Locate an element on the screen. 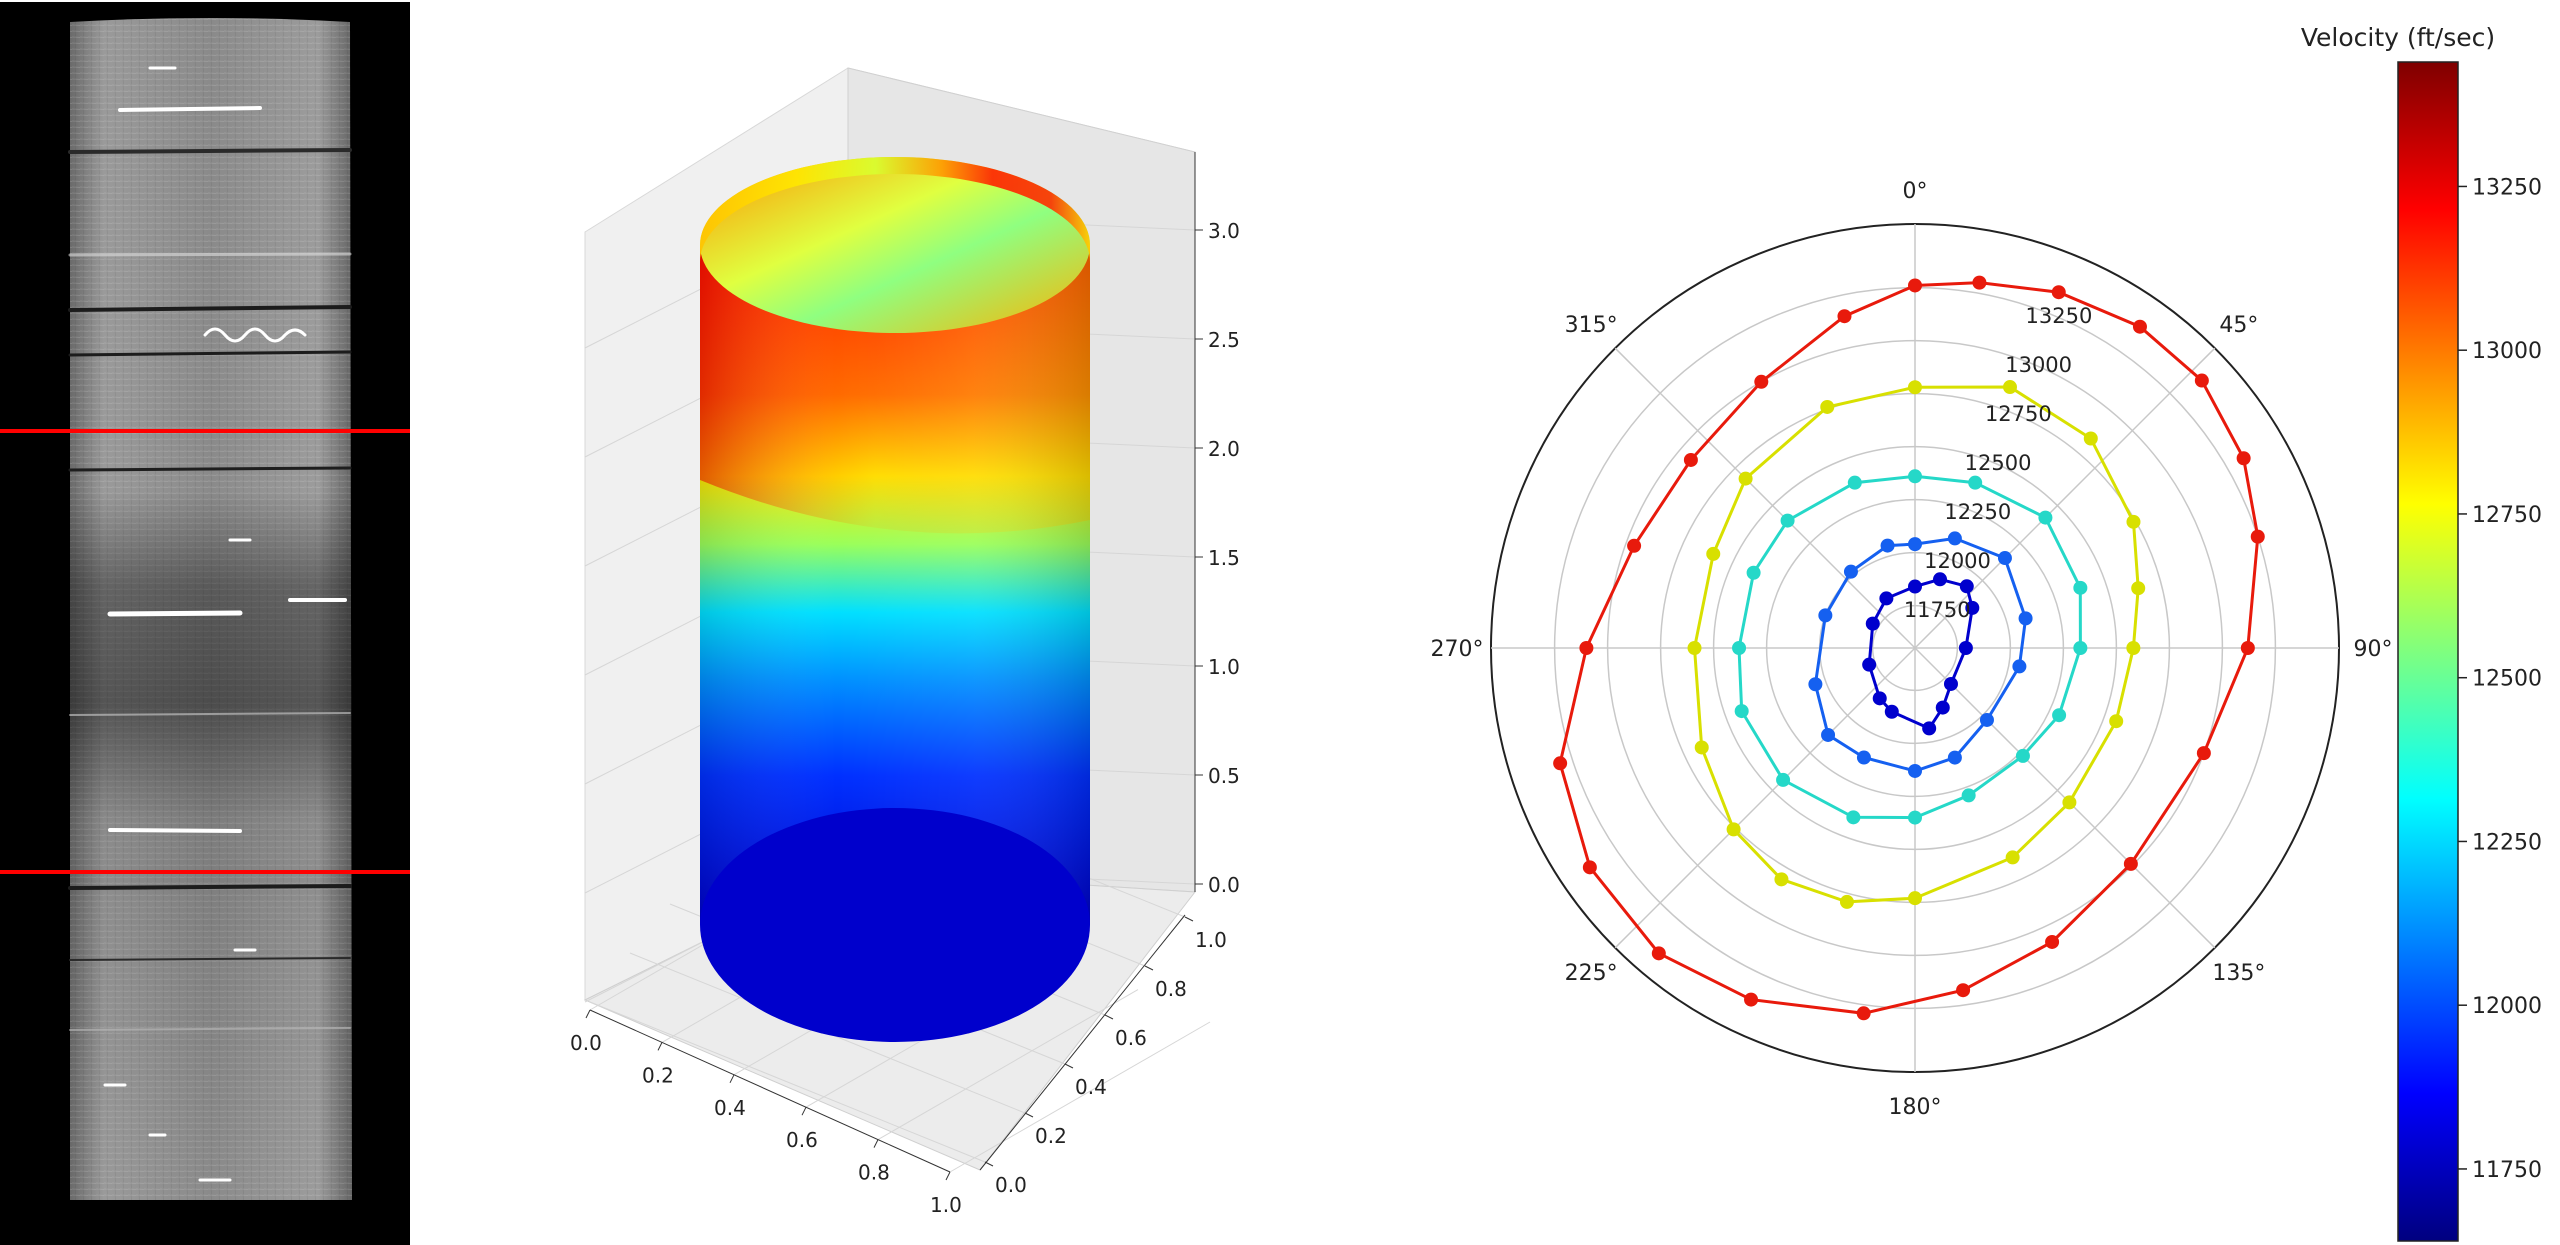  surface3d-gridline-y is located at coordinates (787, 1082).